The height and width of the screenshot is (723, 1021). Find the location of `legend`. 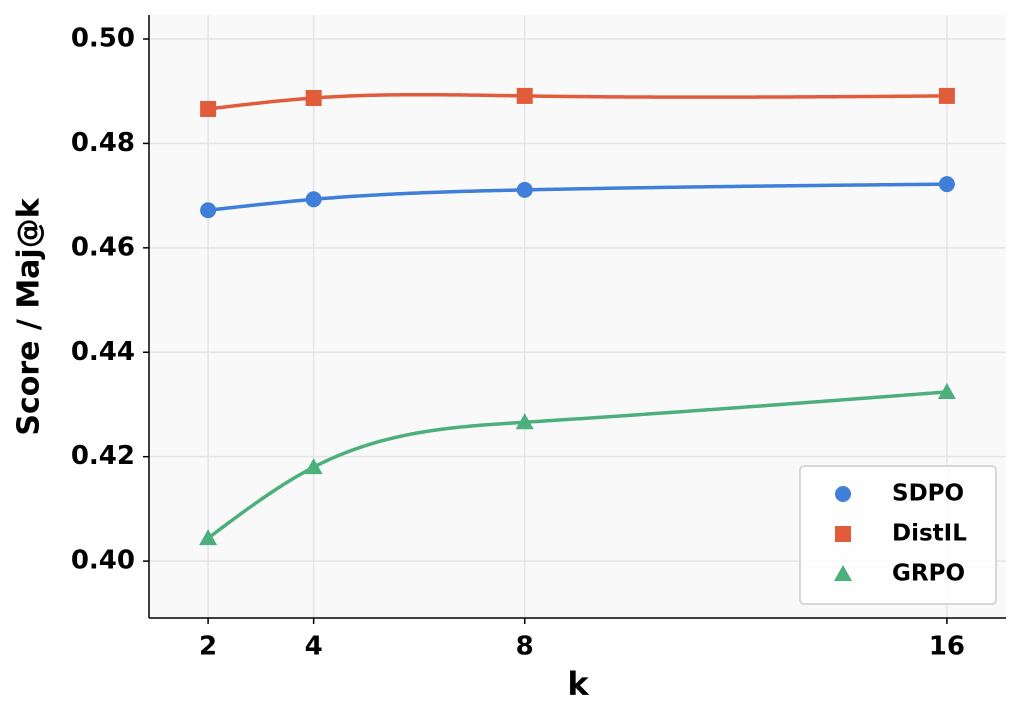

legend is located at coordinates (898, 535).